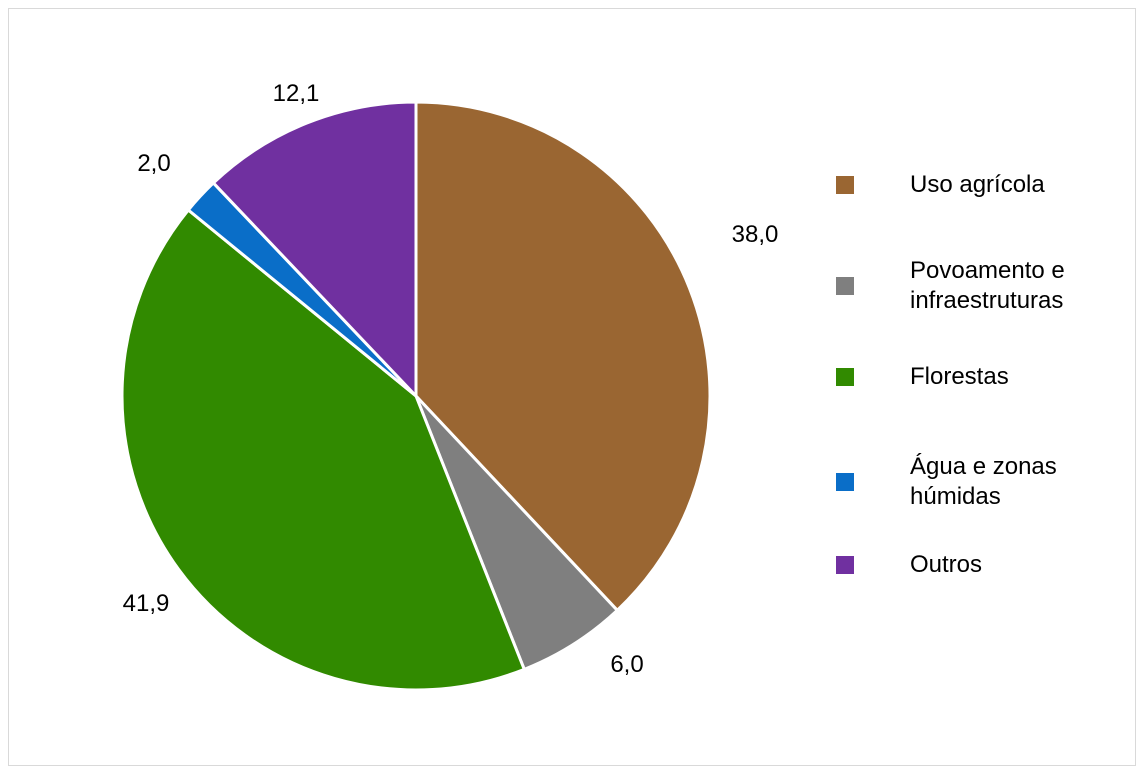 The height and width of the screenshot is (769, 1138). I want to click on data-label-4: 2,0, so click(153, 163).